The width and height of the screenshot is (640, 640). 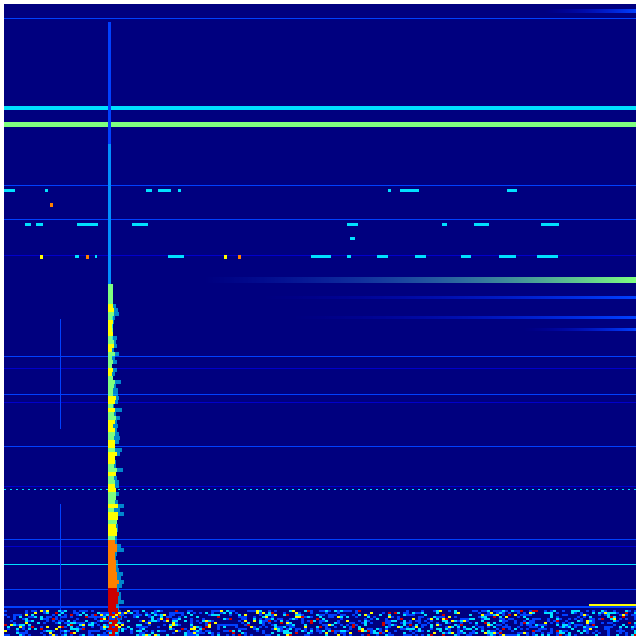 What do you see at coordinates (140, 224) in the screenshot?
I see `harmonic-segment` at bounding box center [140, 224].